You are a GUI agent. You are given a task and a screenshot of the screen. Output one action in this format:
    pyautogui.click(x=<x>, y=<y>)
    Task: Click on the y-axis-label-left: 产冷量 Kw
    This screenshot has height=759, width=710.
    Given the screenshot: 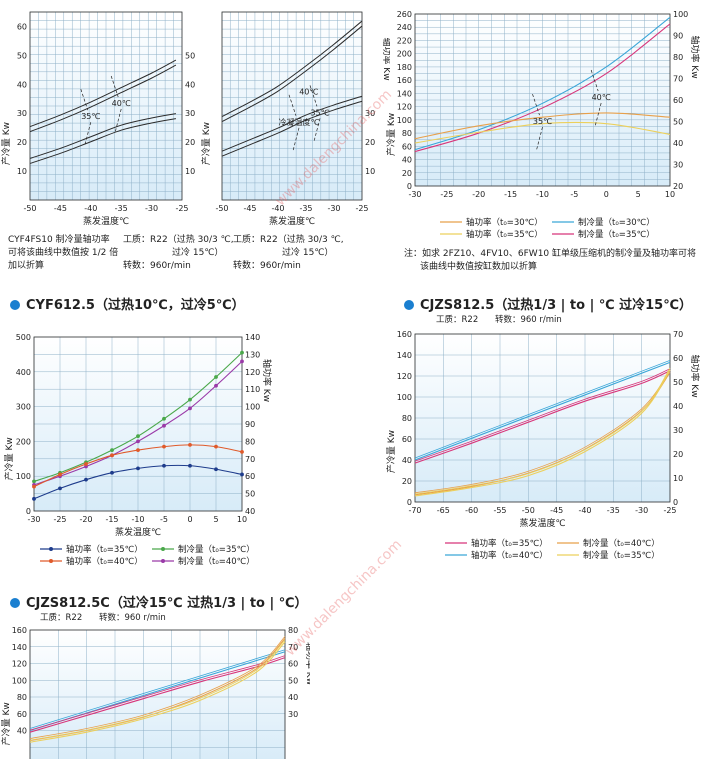 What is the action you would take?
    pyautogui.click(x=391, y=451)
    